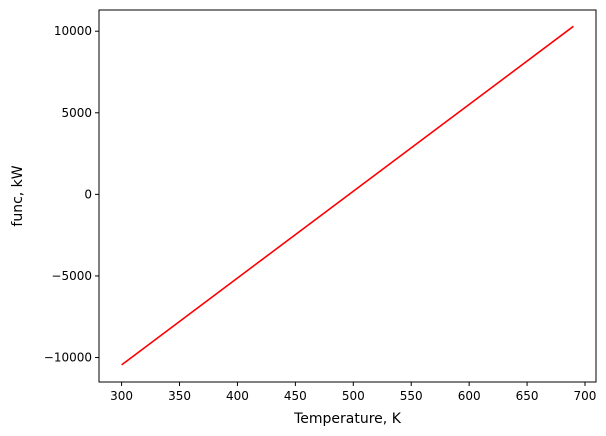 The image size is (606, 436). Describe the element at coordinates (68, 358) in the screenshot. I see `y-tick-label: −10000` at that location.